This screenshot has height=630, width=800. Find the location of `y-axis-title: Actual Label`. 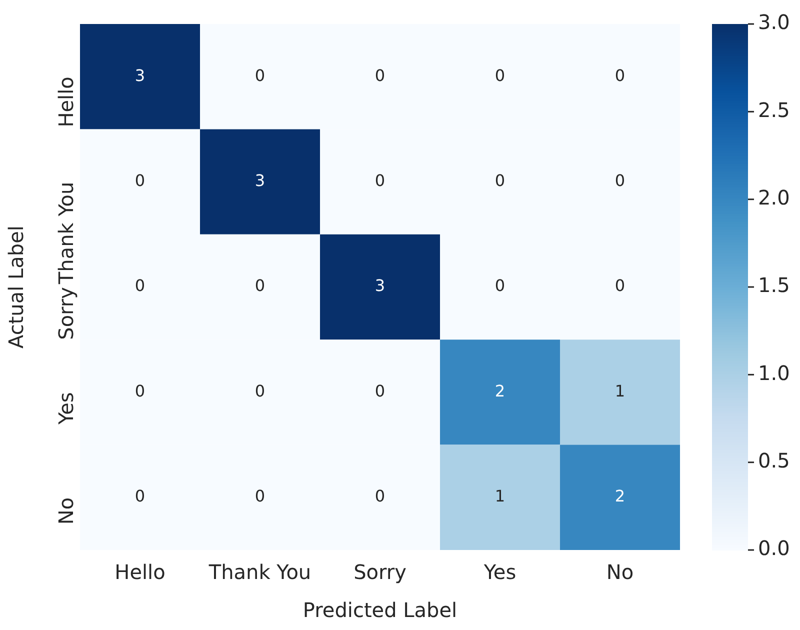

y-axis-title: Actual Label is located at coordinates (16, 287).